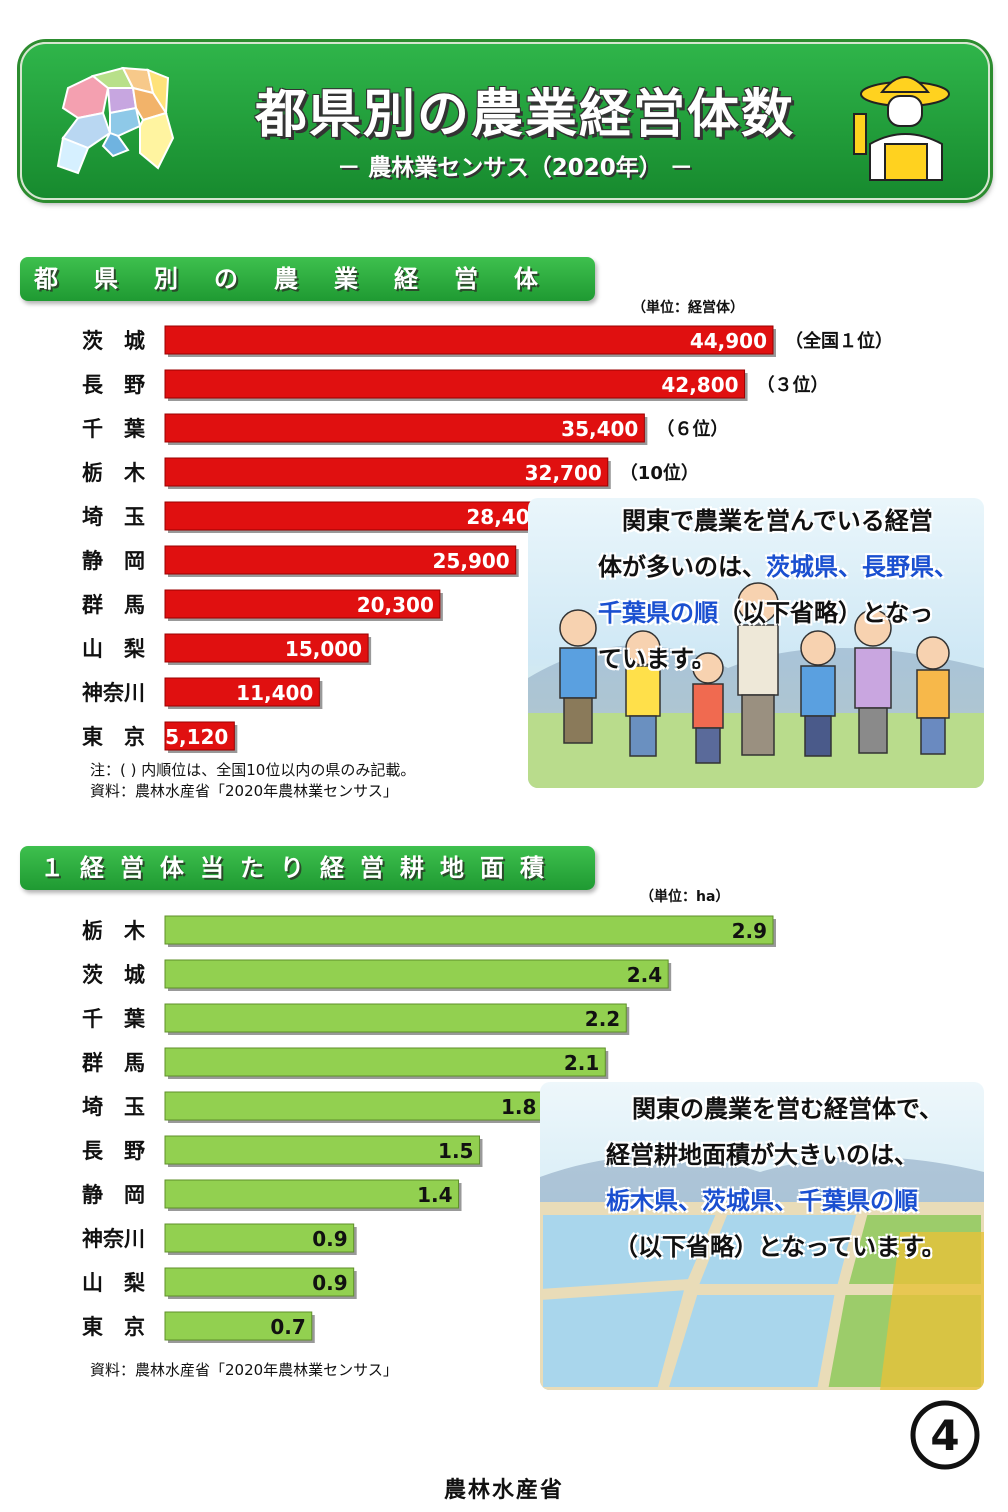 This screenshot has width=1008, height=1512. I want to click on paddy-field-illustration, so click(762, 1236).